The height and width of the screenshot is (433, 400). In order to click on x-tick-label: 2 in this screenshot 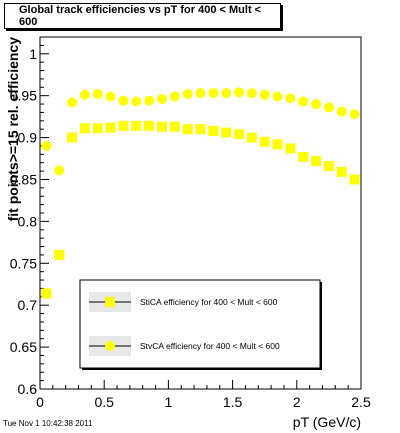, I will do `click(297, 402)`.